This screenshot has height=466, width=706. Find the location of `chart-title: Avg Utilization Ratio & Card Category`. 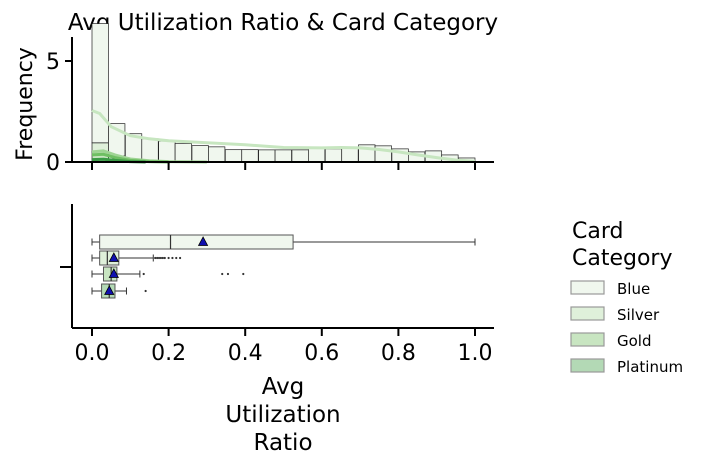

chart-title: Avg Utilization Ratio & Card Category is located at coordinates (283, 23).